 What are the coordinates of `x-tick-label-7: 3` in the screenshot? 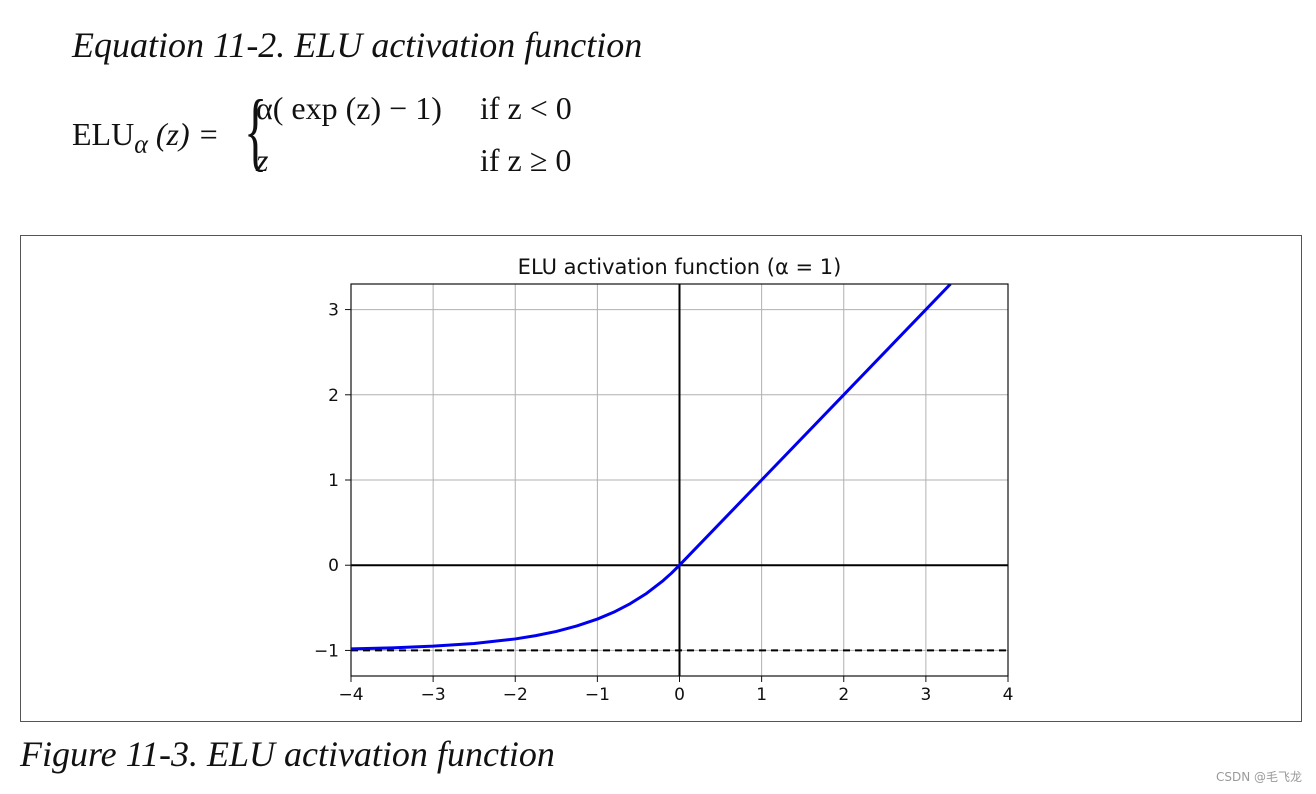 It's located at (925, 695).